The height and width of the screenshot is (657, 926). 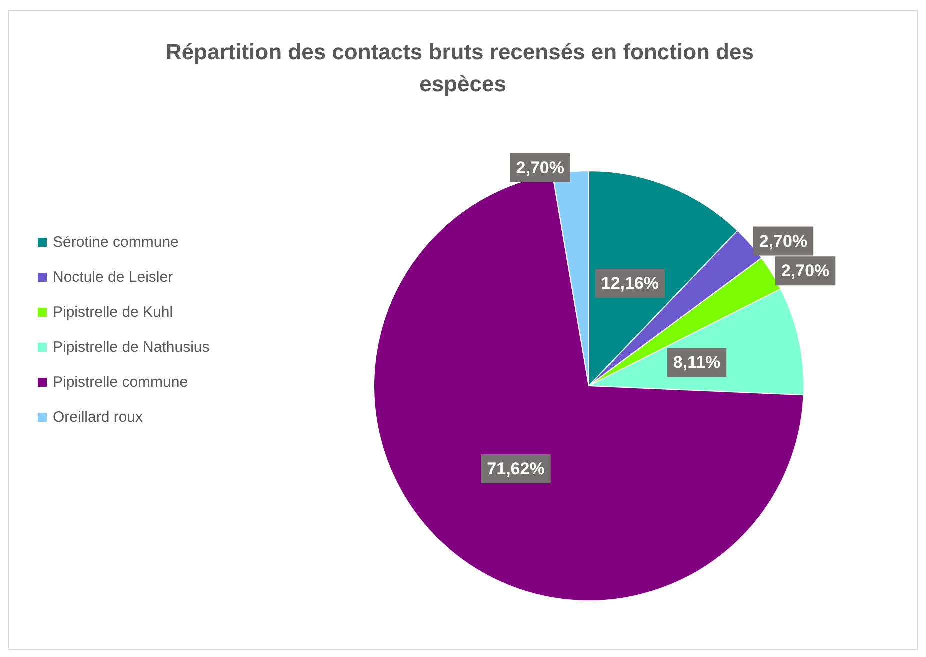 What do you see at coordinates (116, 242) in the screenshot?
I see `legend-label: Sérotine commune` at bounding box center [116, 242].